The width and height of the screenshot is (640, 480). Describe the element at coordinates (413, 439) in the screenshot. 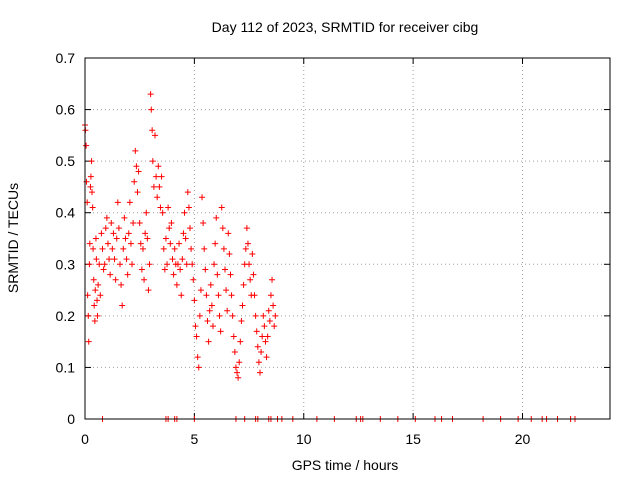

I see `x-tick-label: 15` at that location.